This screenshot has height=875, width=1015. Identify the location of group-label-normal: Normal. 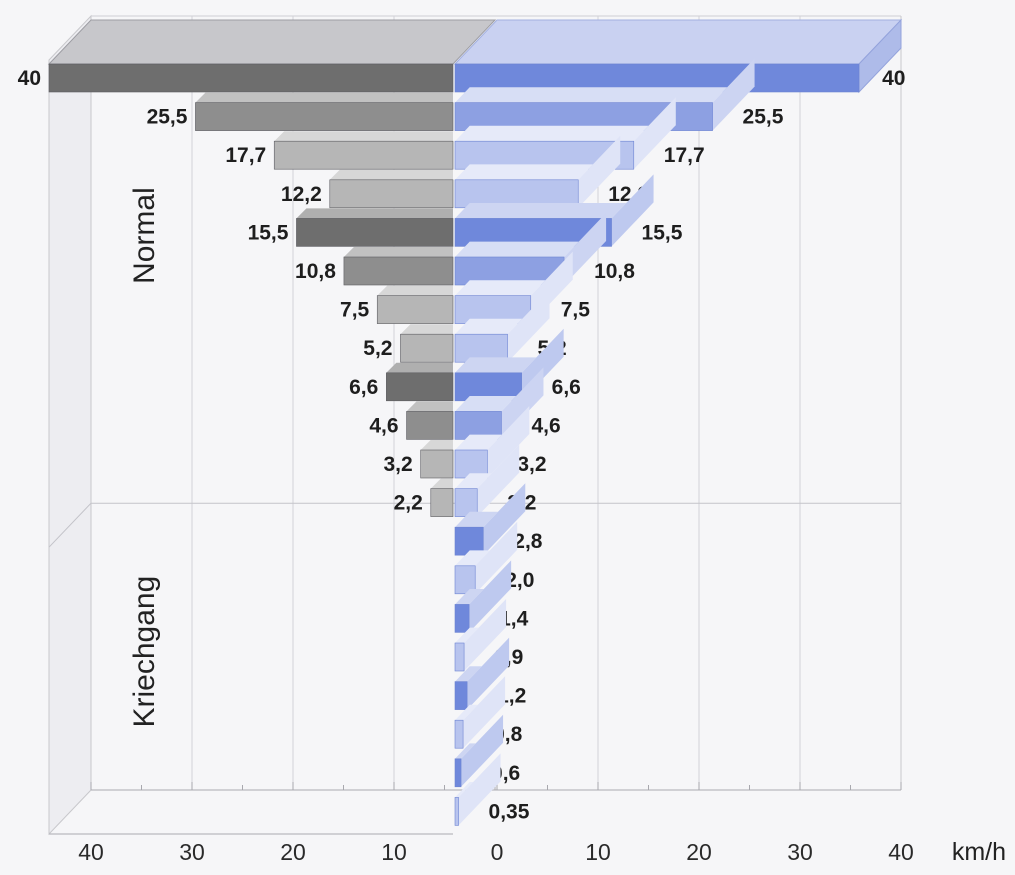
(144, 235).